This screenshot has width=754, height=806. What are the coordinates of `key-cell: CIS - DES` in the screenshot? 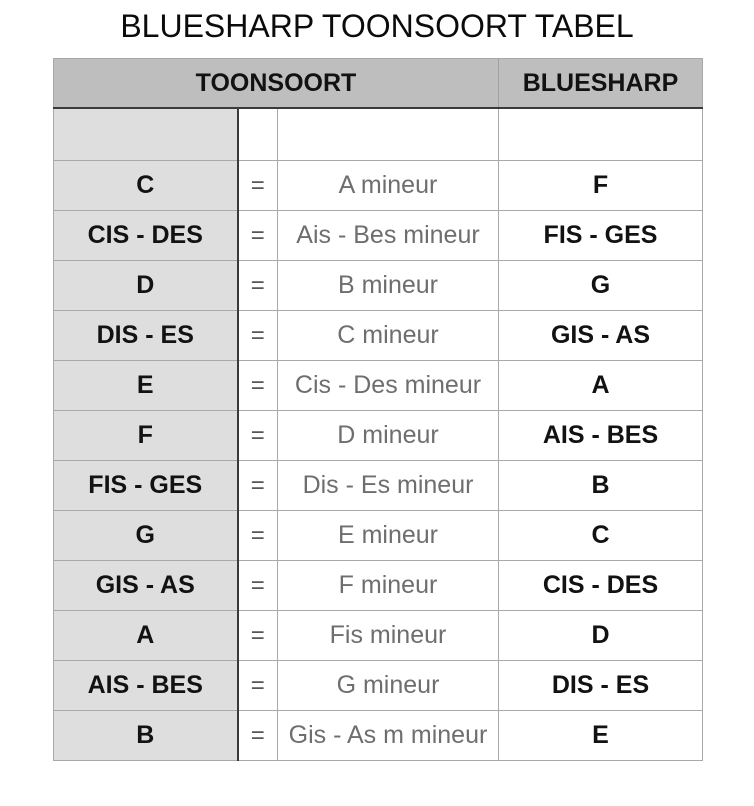 It's located at (146, 235).